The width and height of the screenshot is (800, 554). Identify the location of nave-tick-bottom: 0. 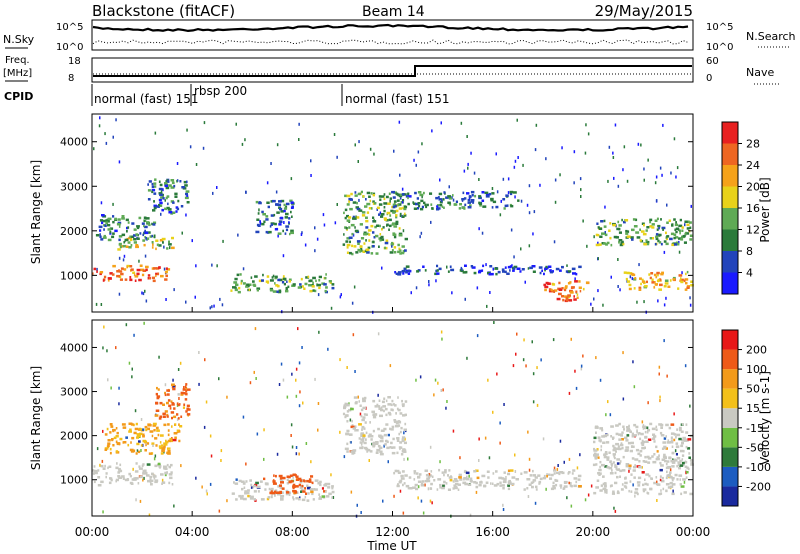
(709, 78).